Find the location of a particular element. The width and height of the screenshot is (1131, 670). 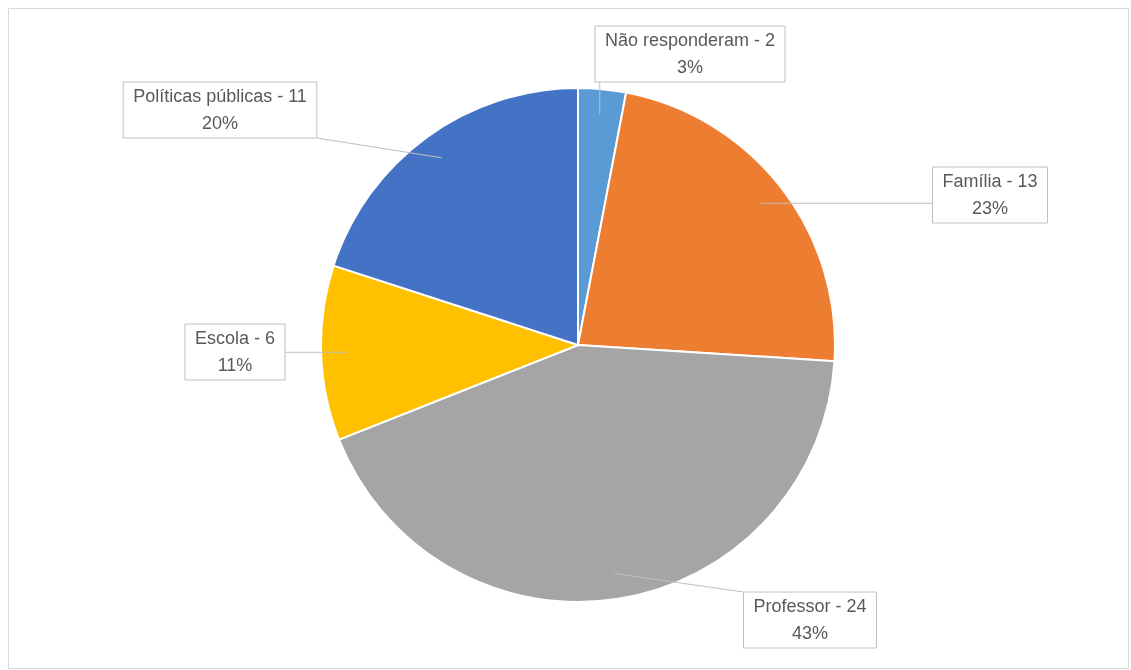

slice-label: Políticas públicas - 11 is located at coordinates (220, 95).